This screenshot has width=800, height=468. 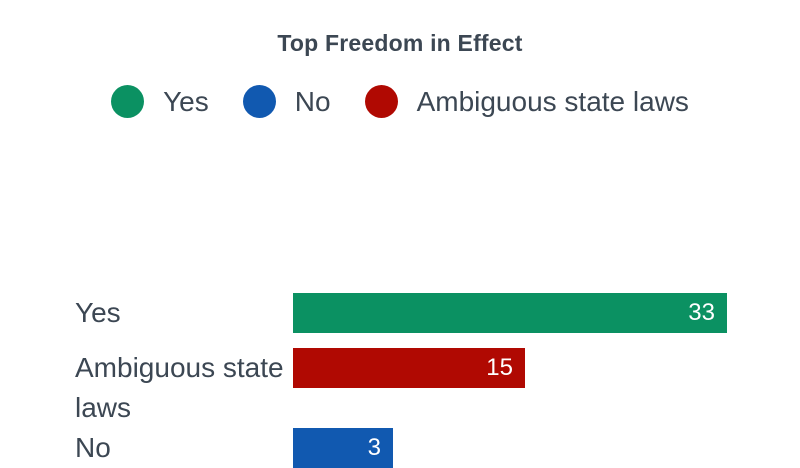 What do you see at coordinates (374, 447) in the screenshot?
I see `bar-value-label: 3` at bounding box center [374, 447].